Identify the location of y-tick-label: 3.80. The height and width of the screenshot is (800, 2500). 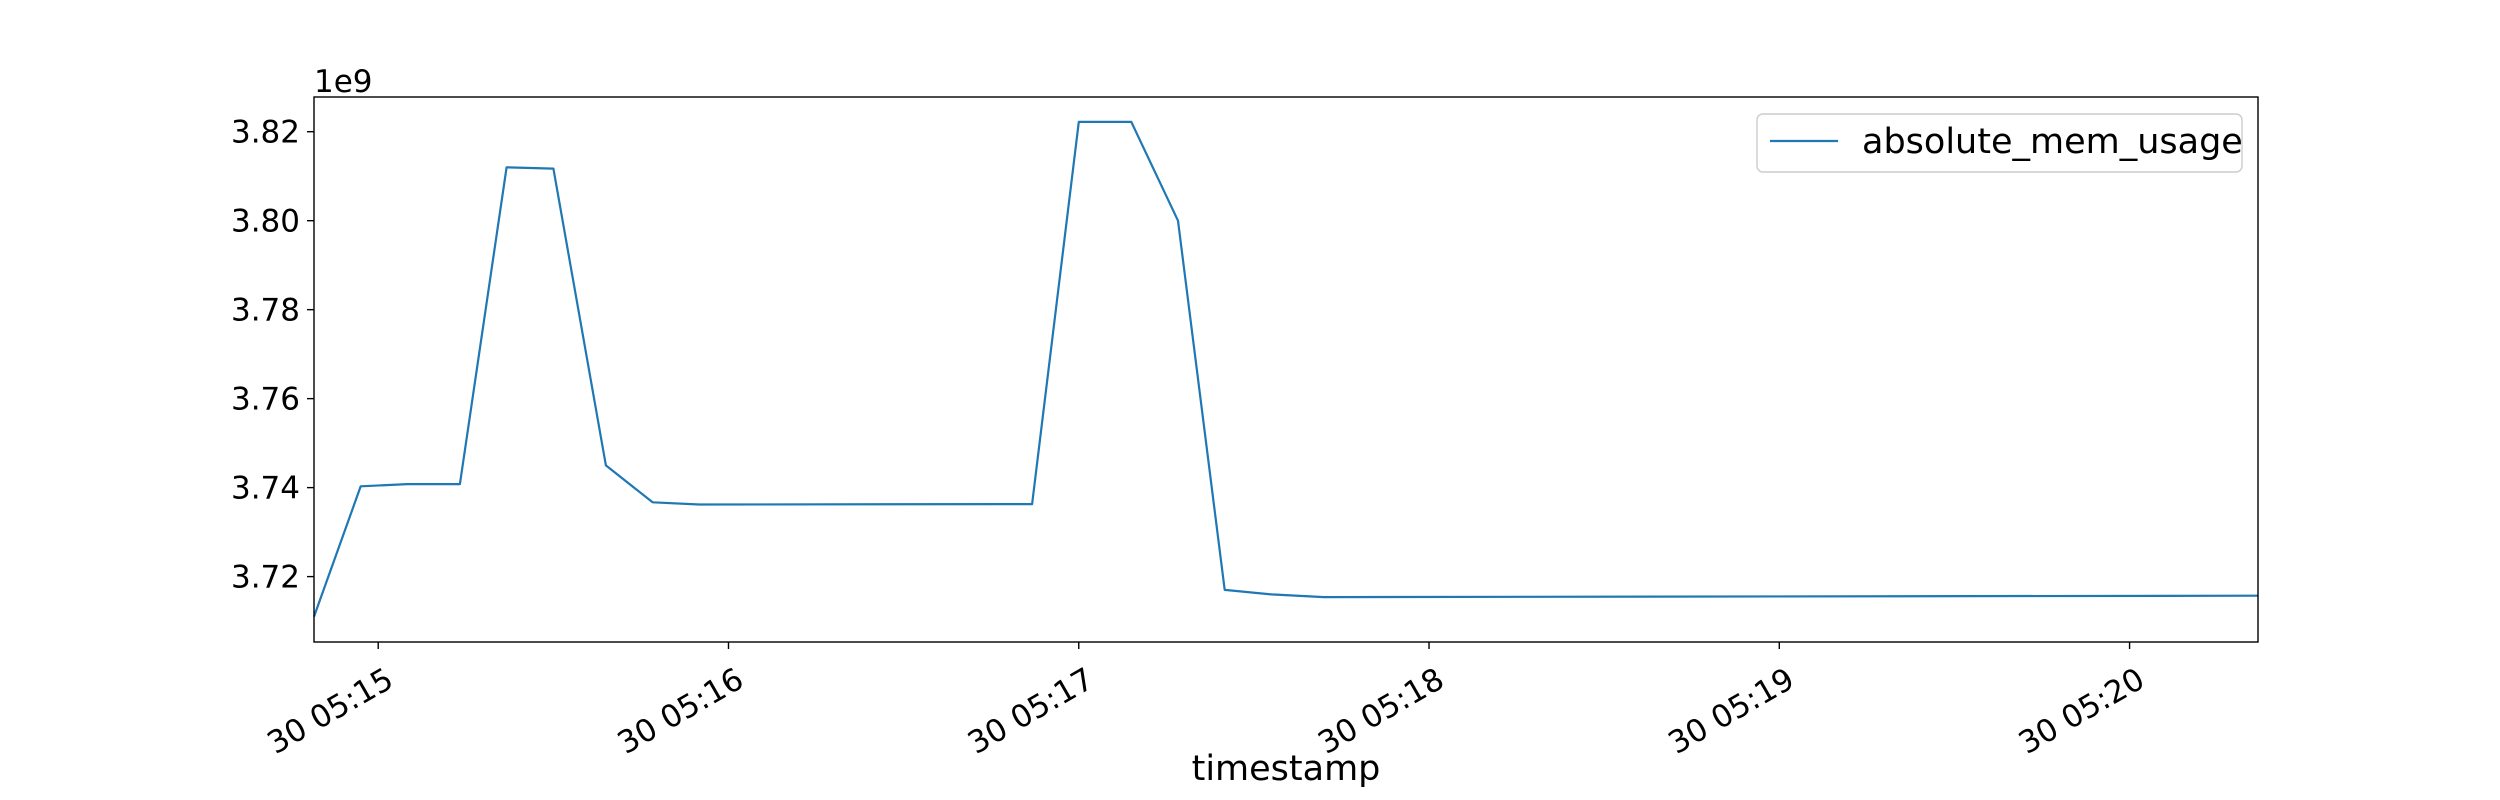
(265, 222).